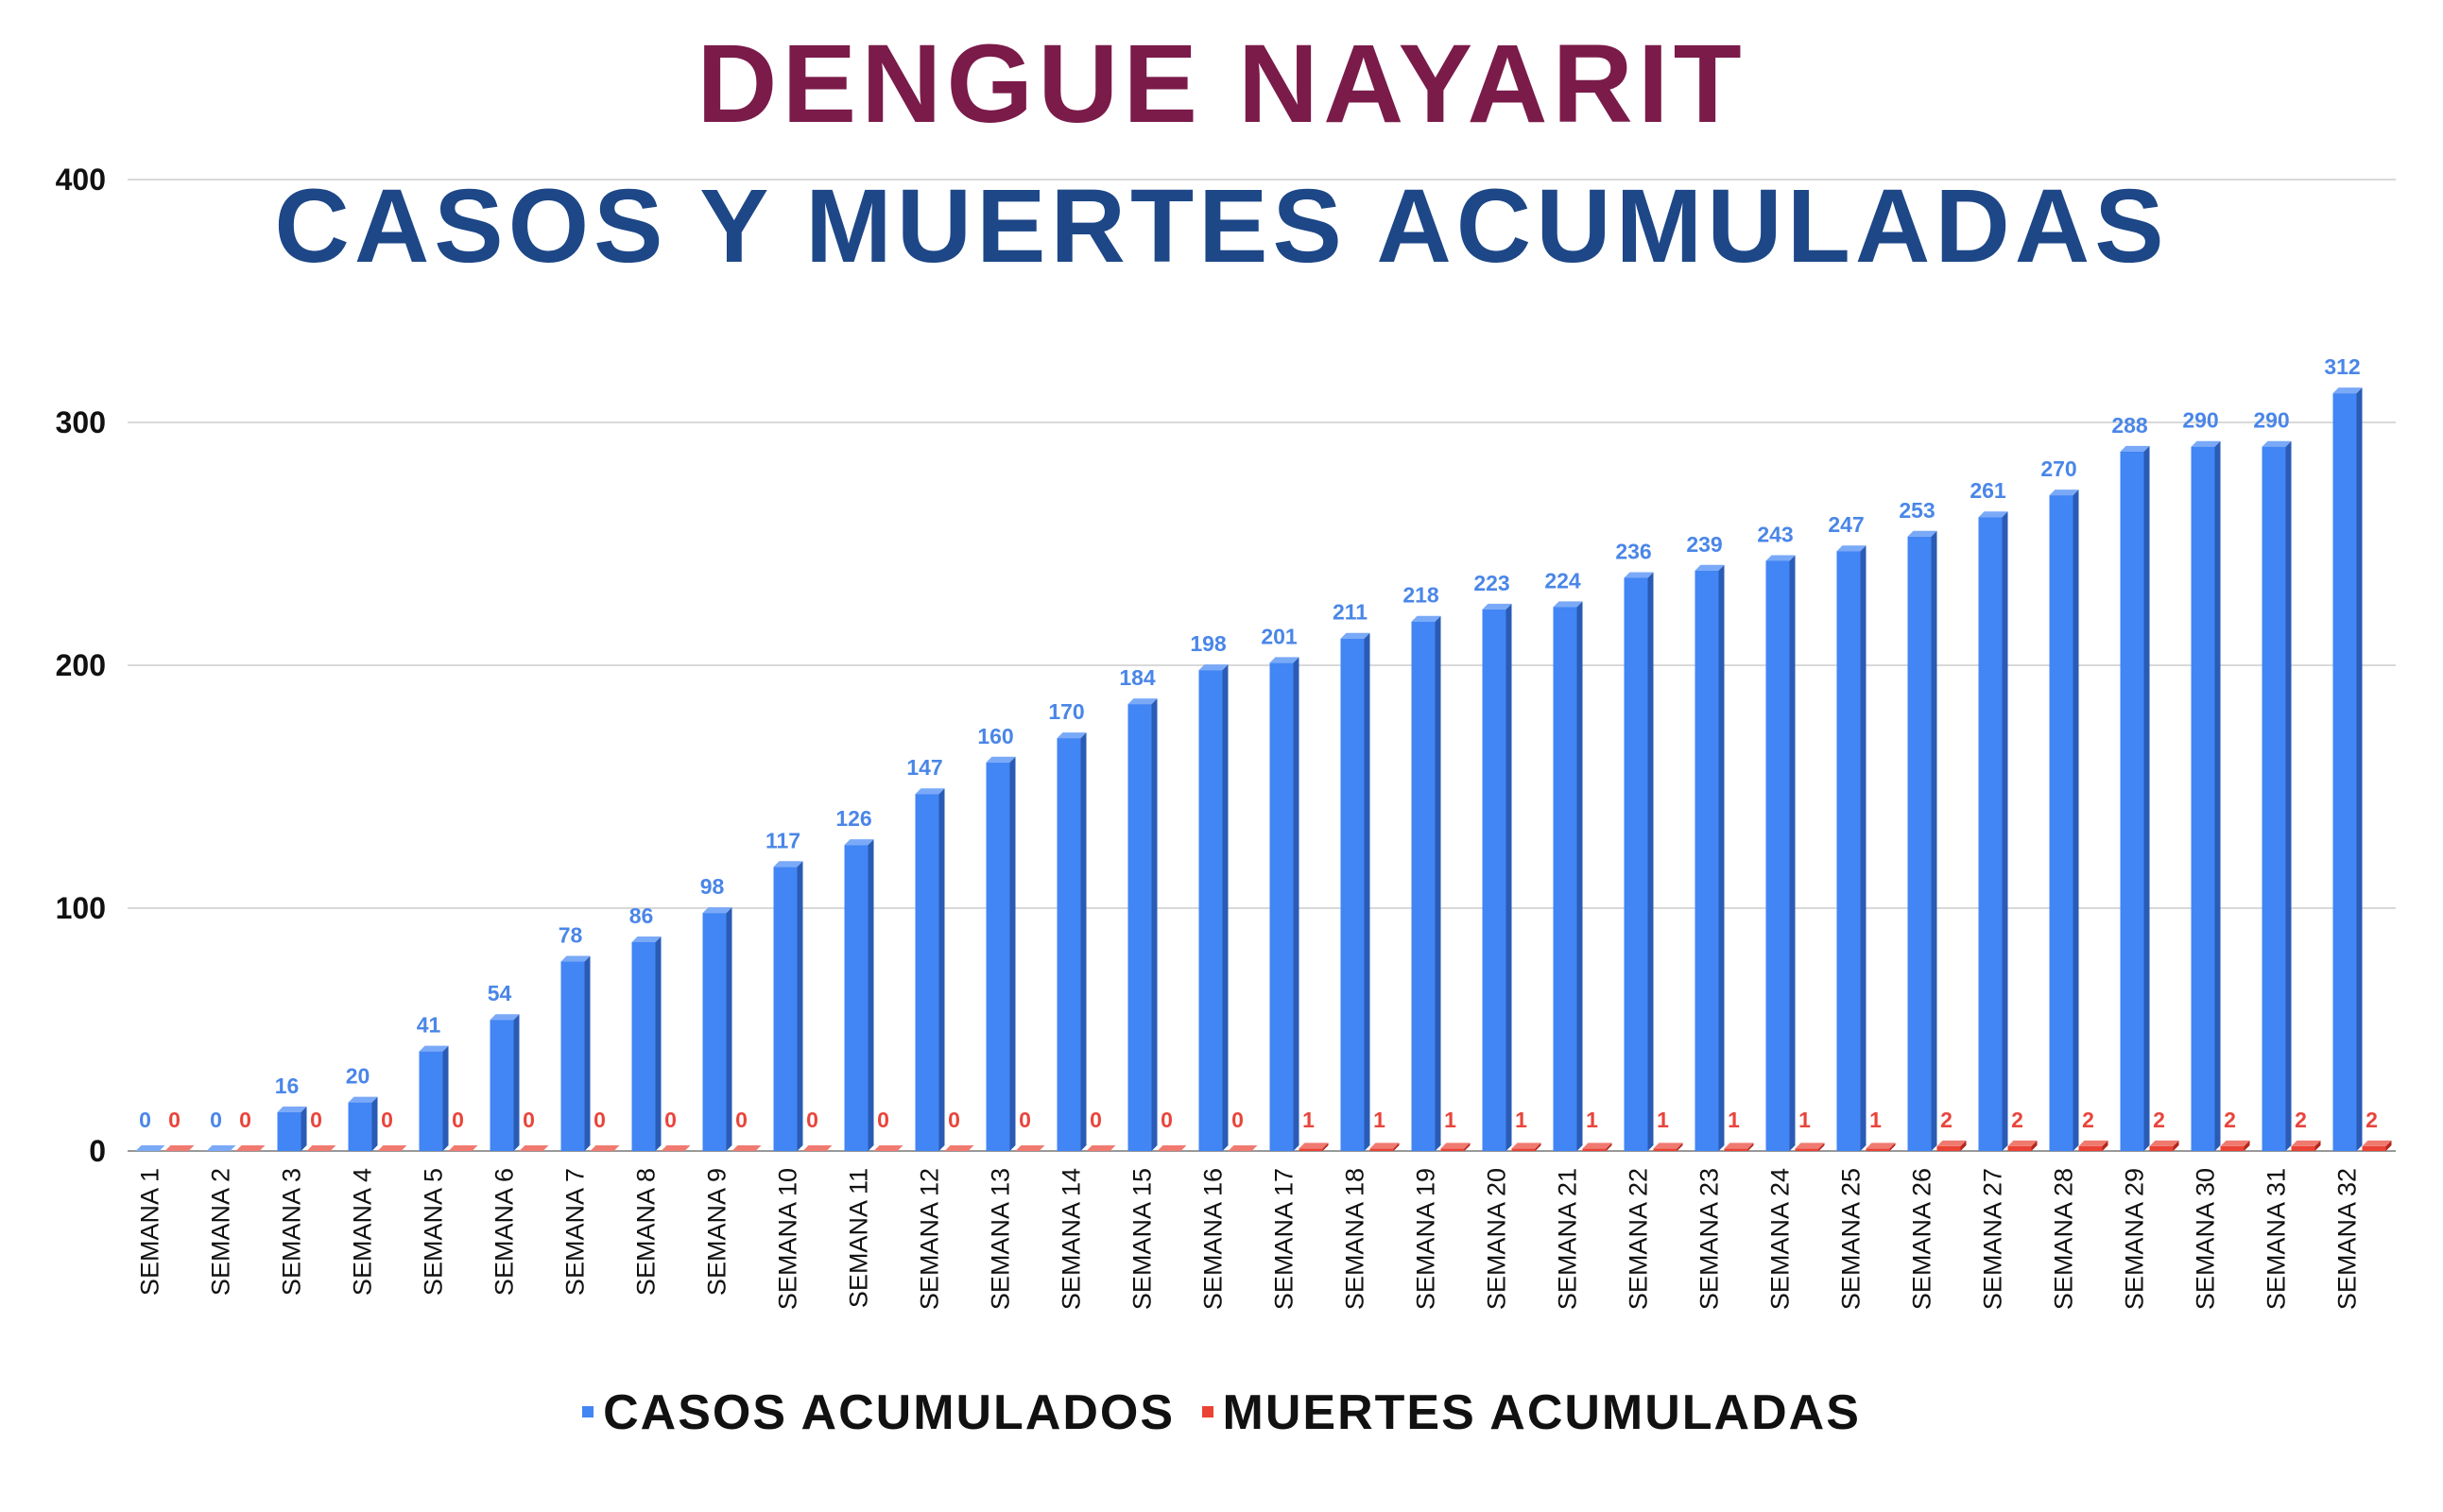 The height and width of the screenshot is (1512, 2443). What do you see at coordinates (504, 1232) in the screenshot?
I see `x-tick-label: SEMANA 6` at bounding box center [504, 1232].